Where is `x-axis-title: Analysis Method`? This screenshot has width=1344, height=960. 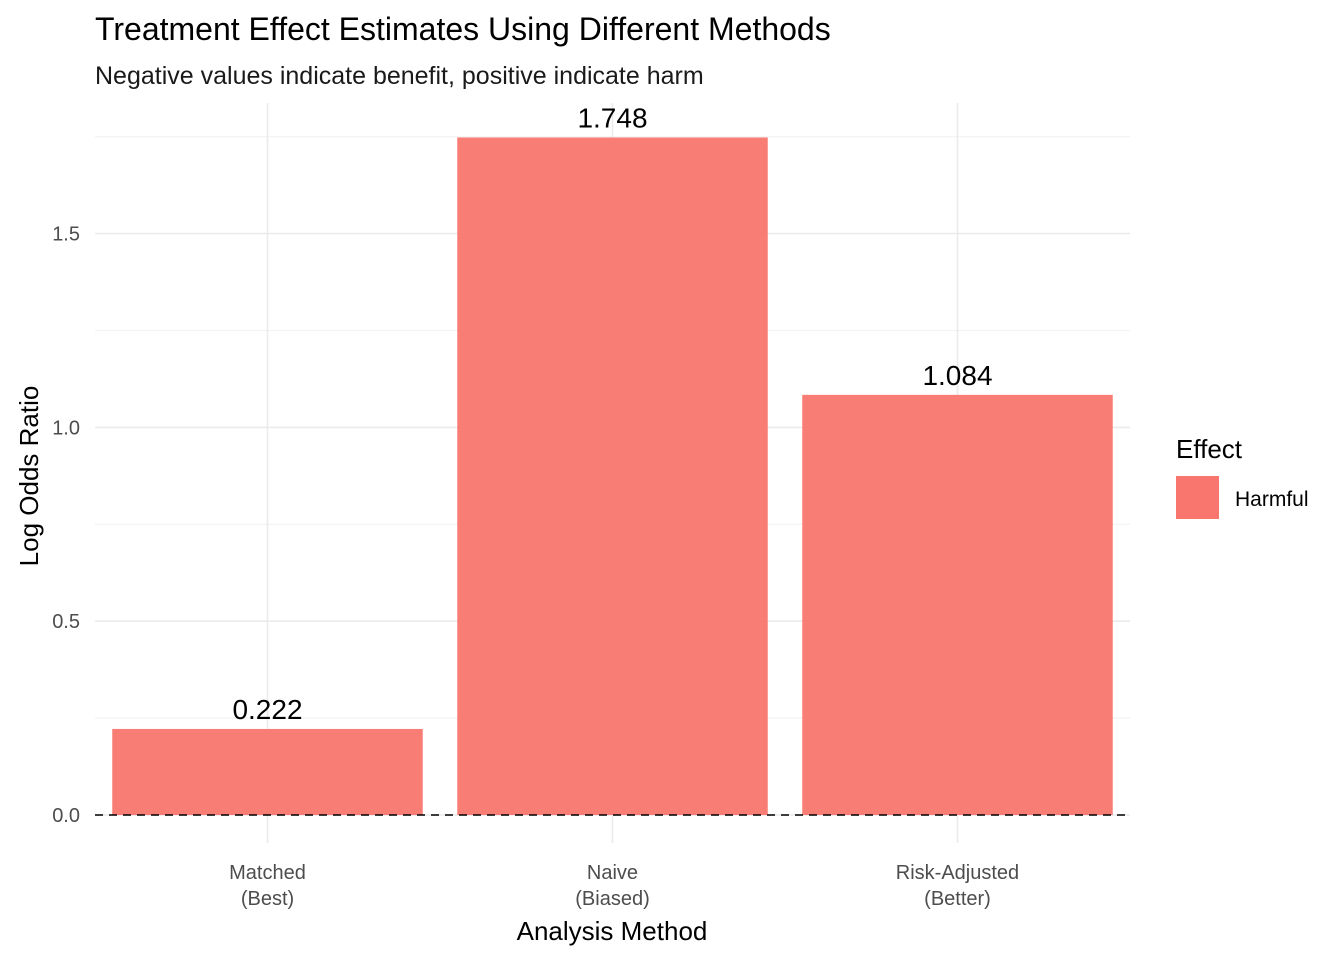 x-axis-title: Analysis Method is located at coordinates (612, 931).